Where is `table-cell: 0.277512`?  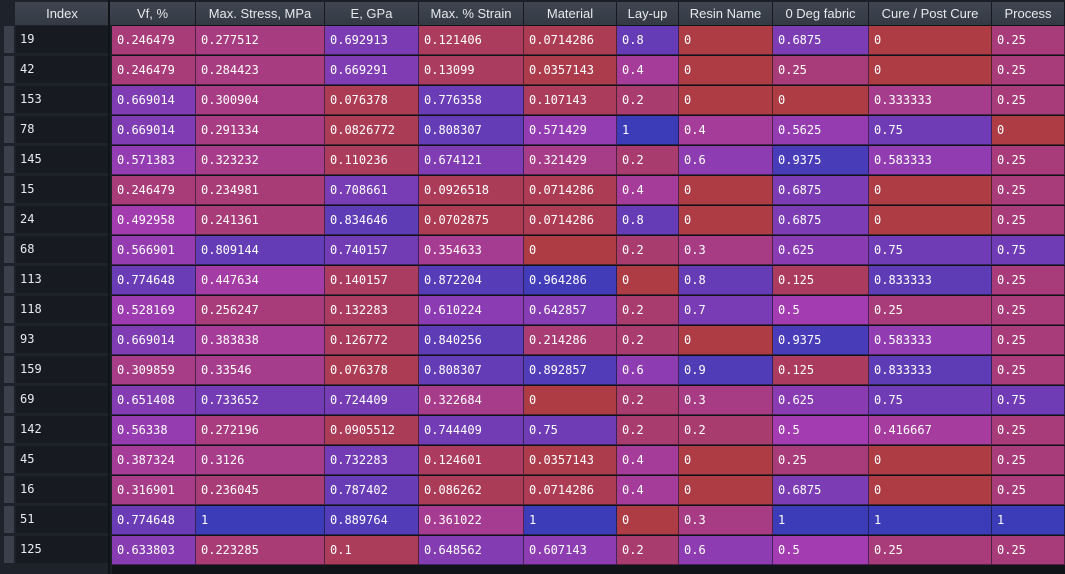
table-cell: 0.277512 is located at coordinates (260, 40).